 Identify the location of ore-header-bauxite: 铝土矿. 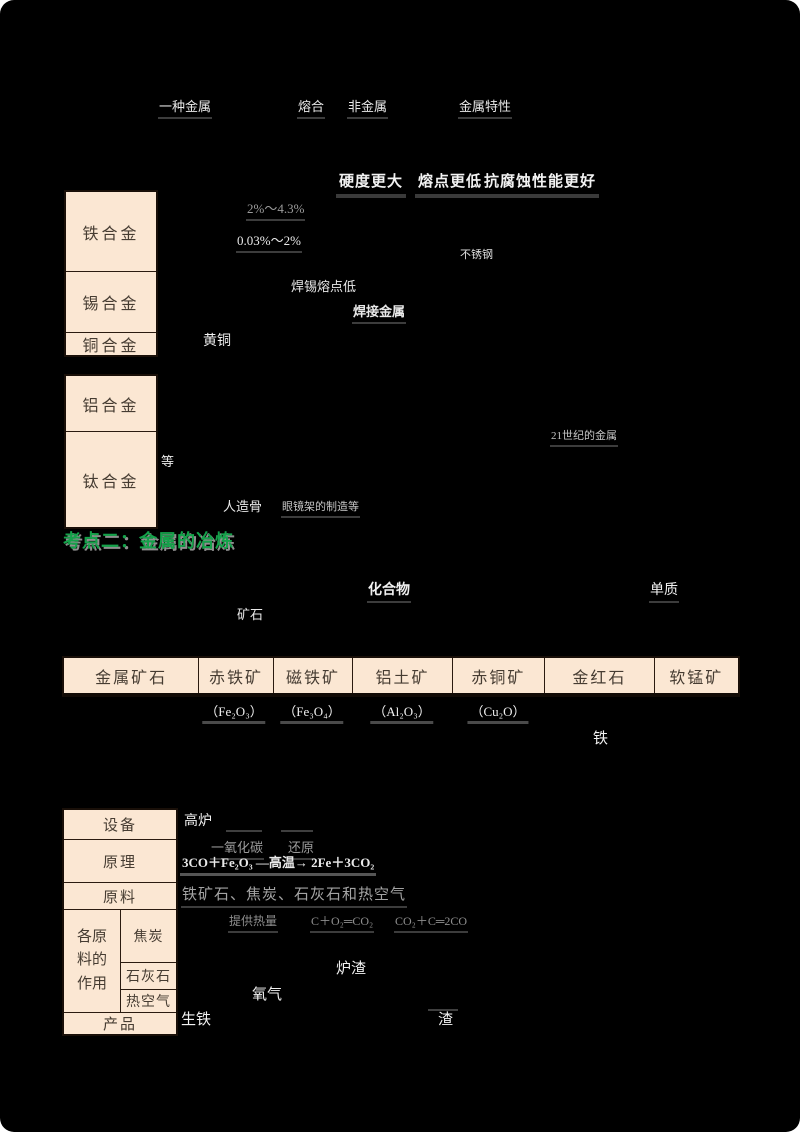
(401, 675).